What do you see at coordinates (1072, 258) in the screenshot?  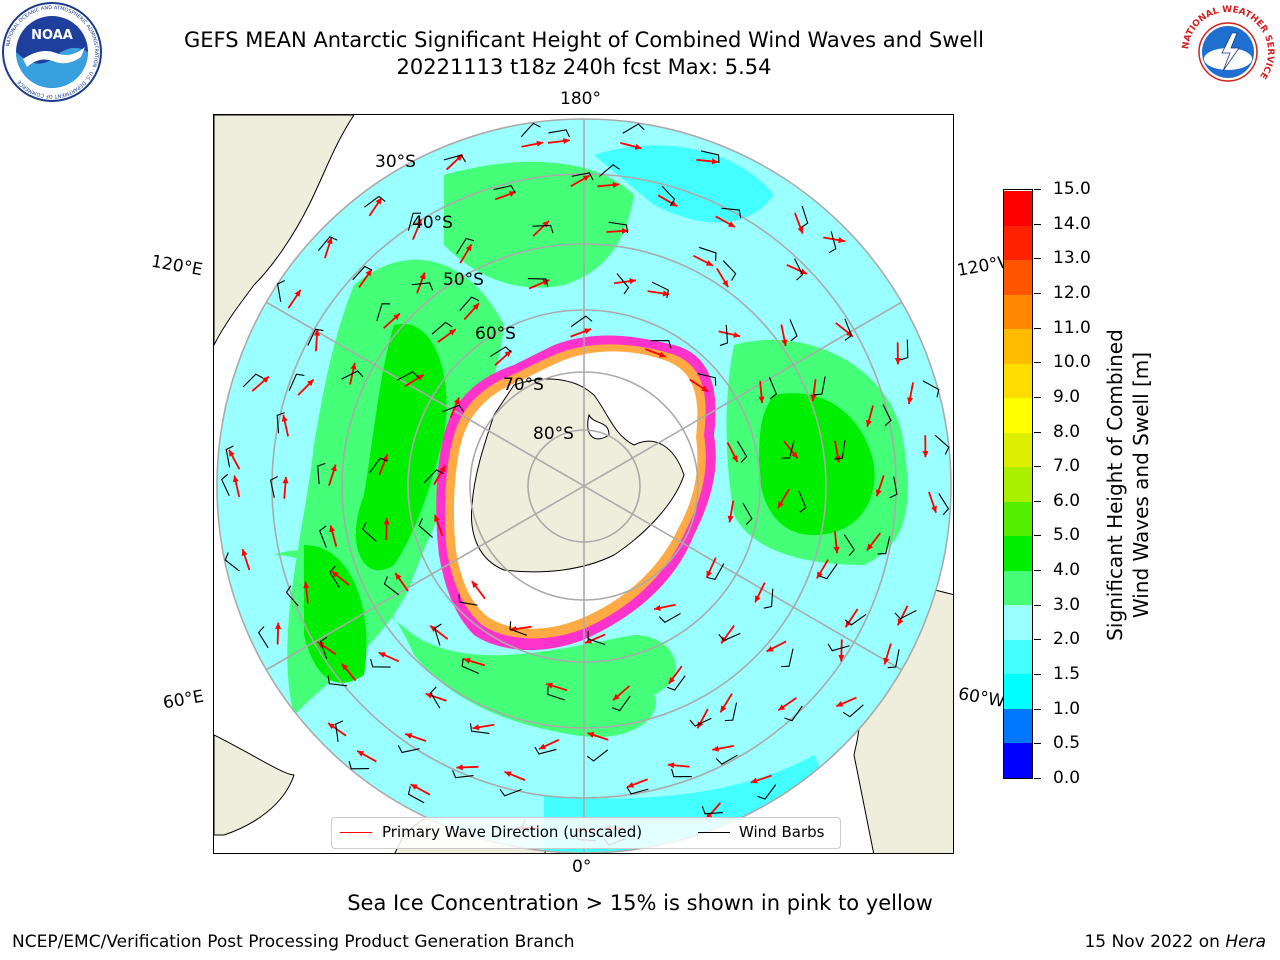 I see `colorbar-tick-label: 13.0` at bounding box center [1072, 258].